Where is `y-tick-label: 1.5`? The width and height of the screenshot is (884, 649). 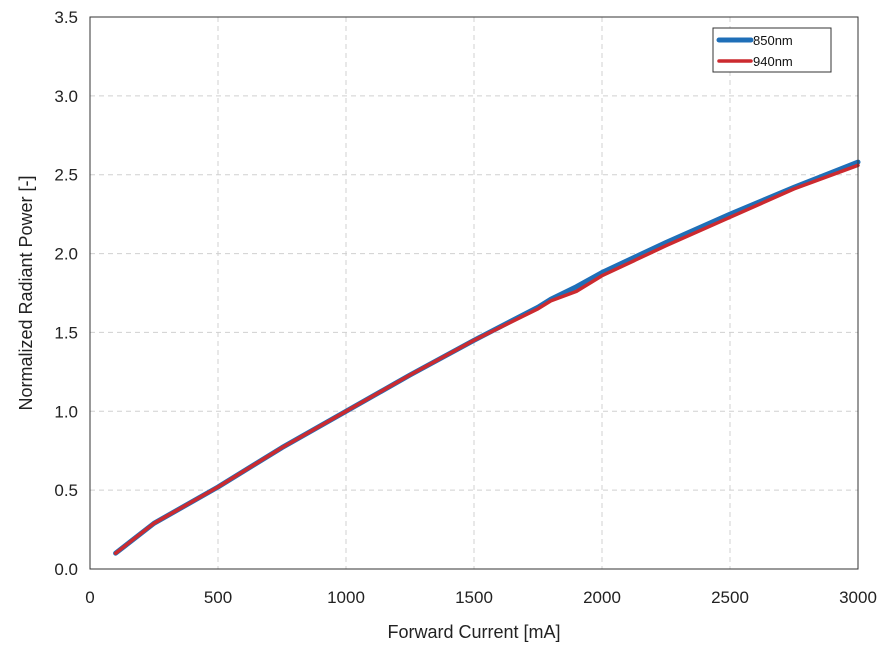 y-tick-label: 1.5 is located at coordinates (66, 332).